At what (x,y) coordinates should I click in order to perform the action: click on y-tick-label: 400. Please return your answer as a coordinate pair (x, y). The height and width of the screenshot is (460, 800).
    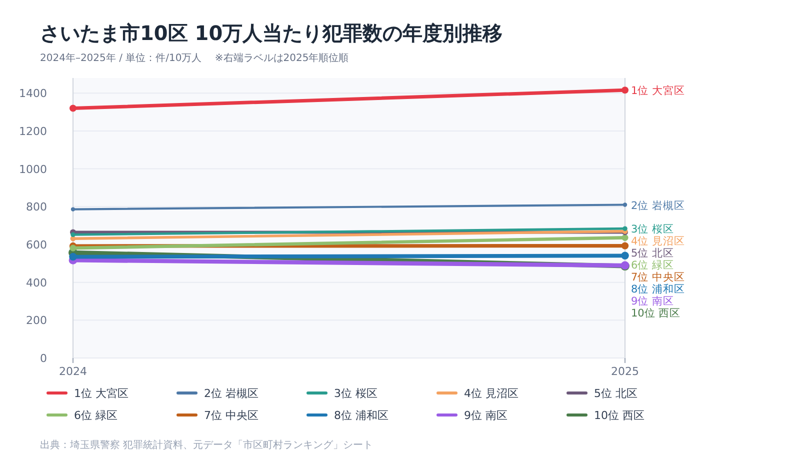
    Looking at the image, I should click on (36, 283).